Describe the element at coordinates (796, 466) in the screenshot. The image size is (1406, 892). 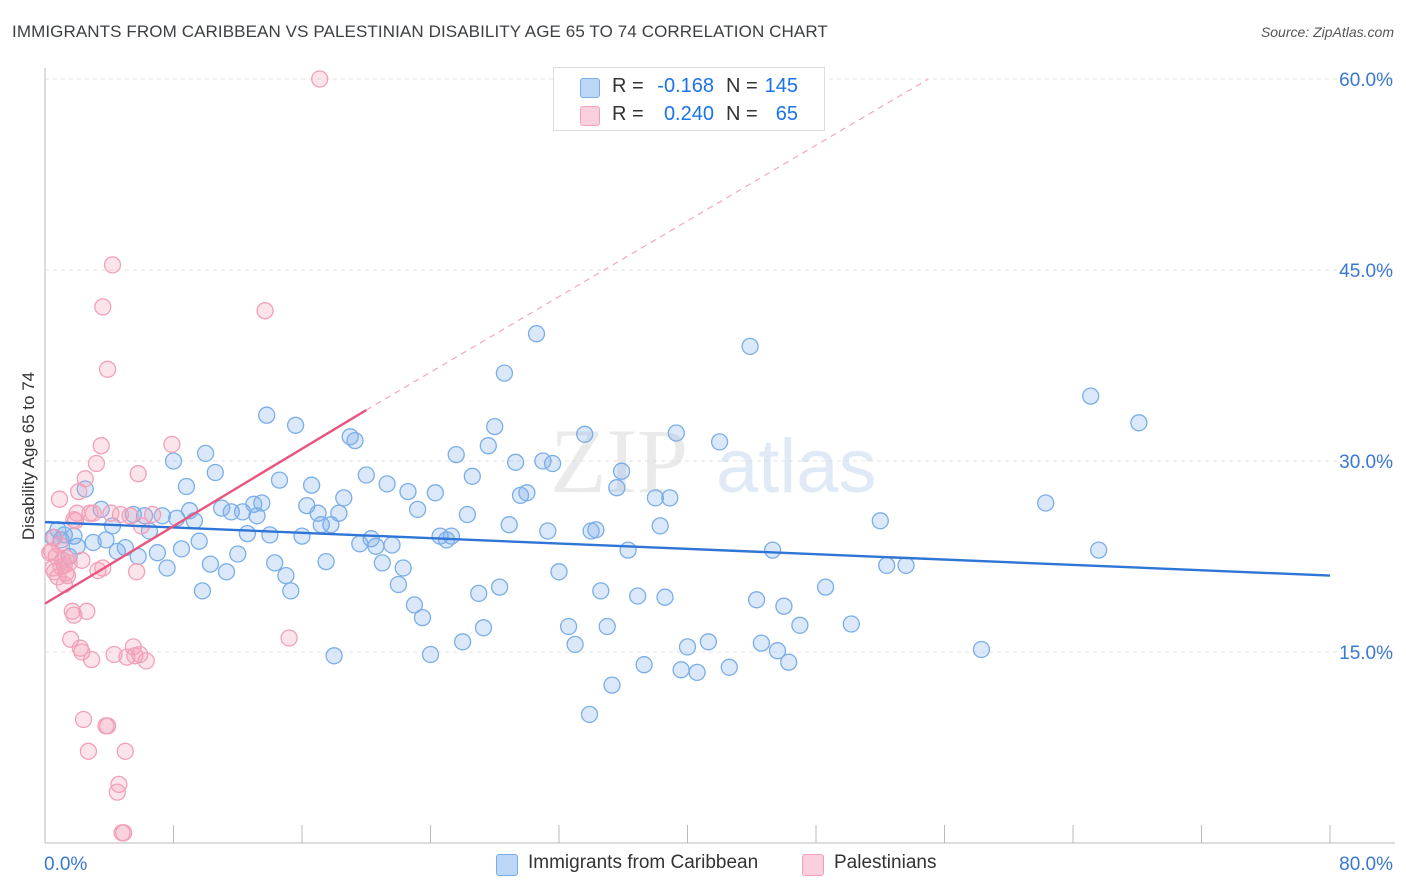
I see `watermark-atlas: atlas` at that location.